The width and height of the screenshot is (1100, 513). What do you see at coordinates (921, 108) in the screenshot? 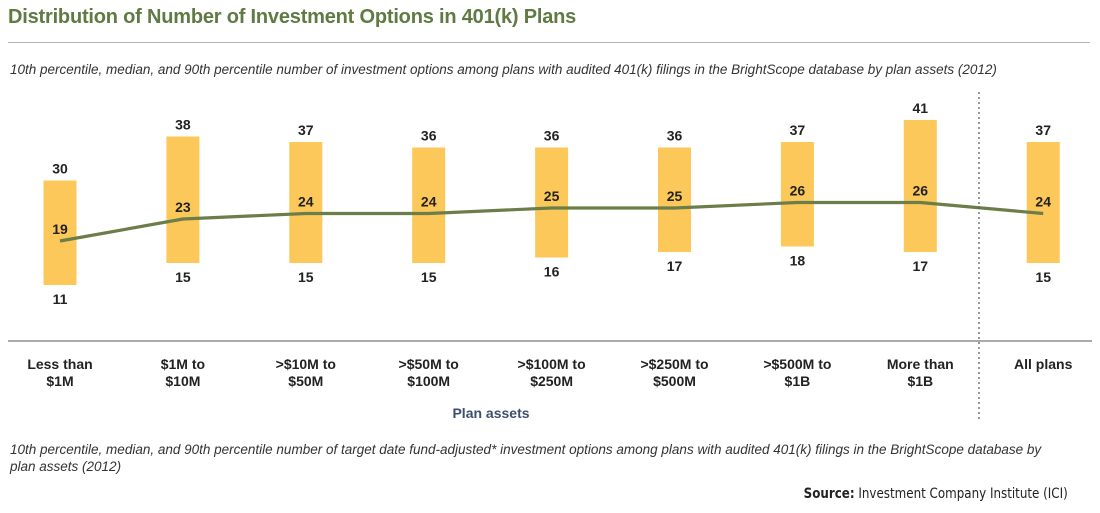
I see `p90-label: 41` at bounding box center [921, 108].